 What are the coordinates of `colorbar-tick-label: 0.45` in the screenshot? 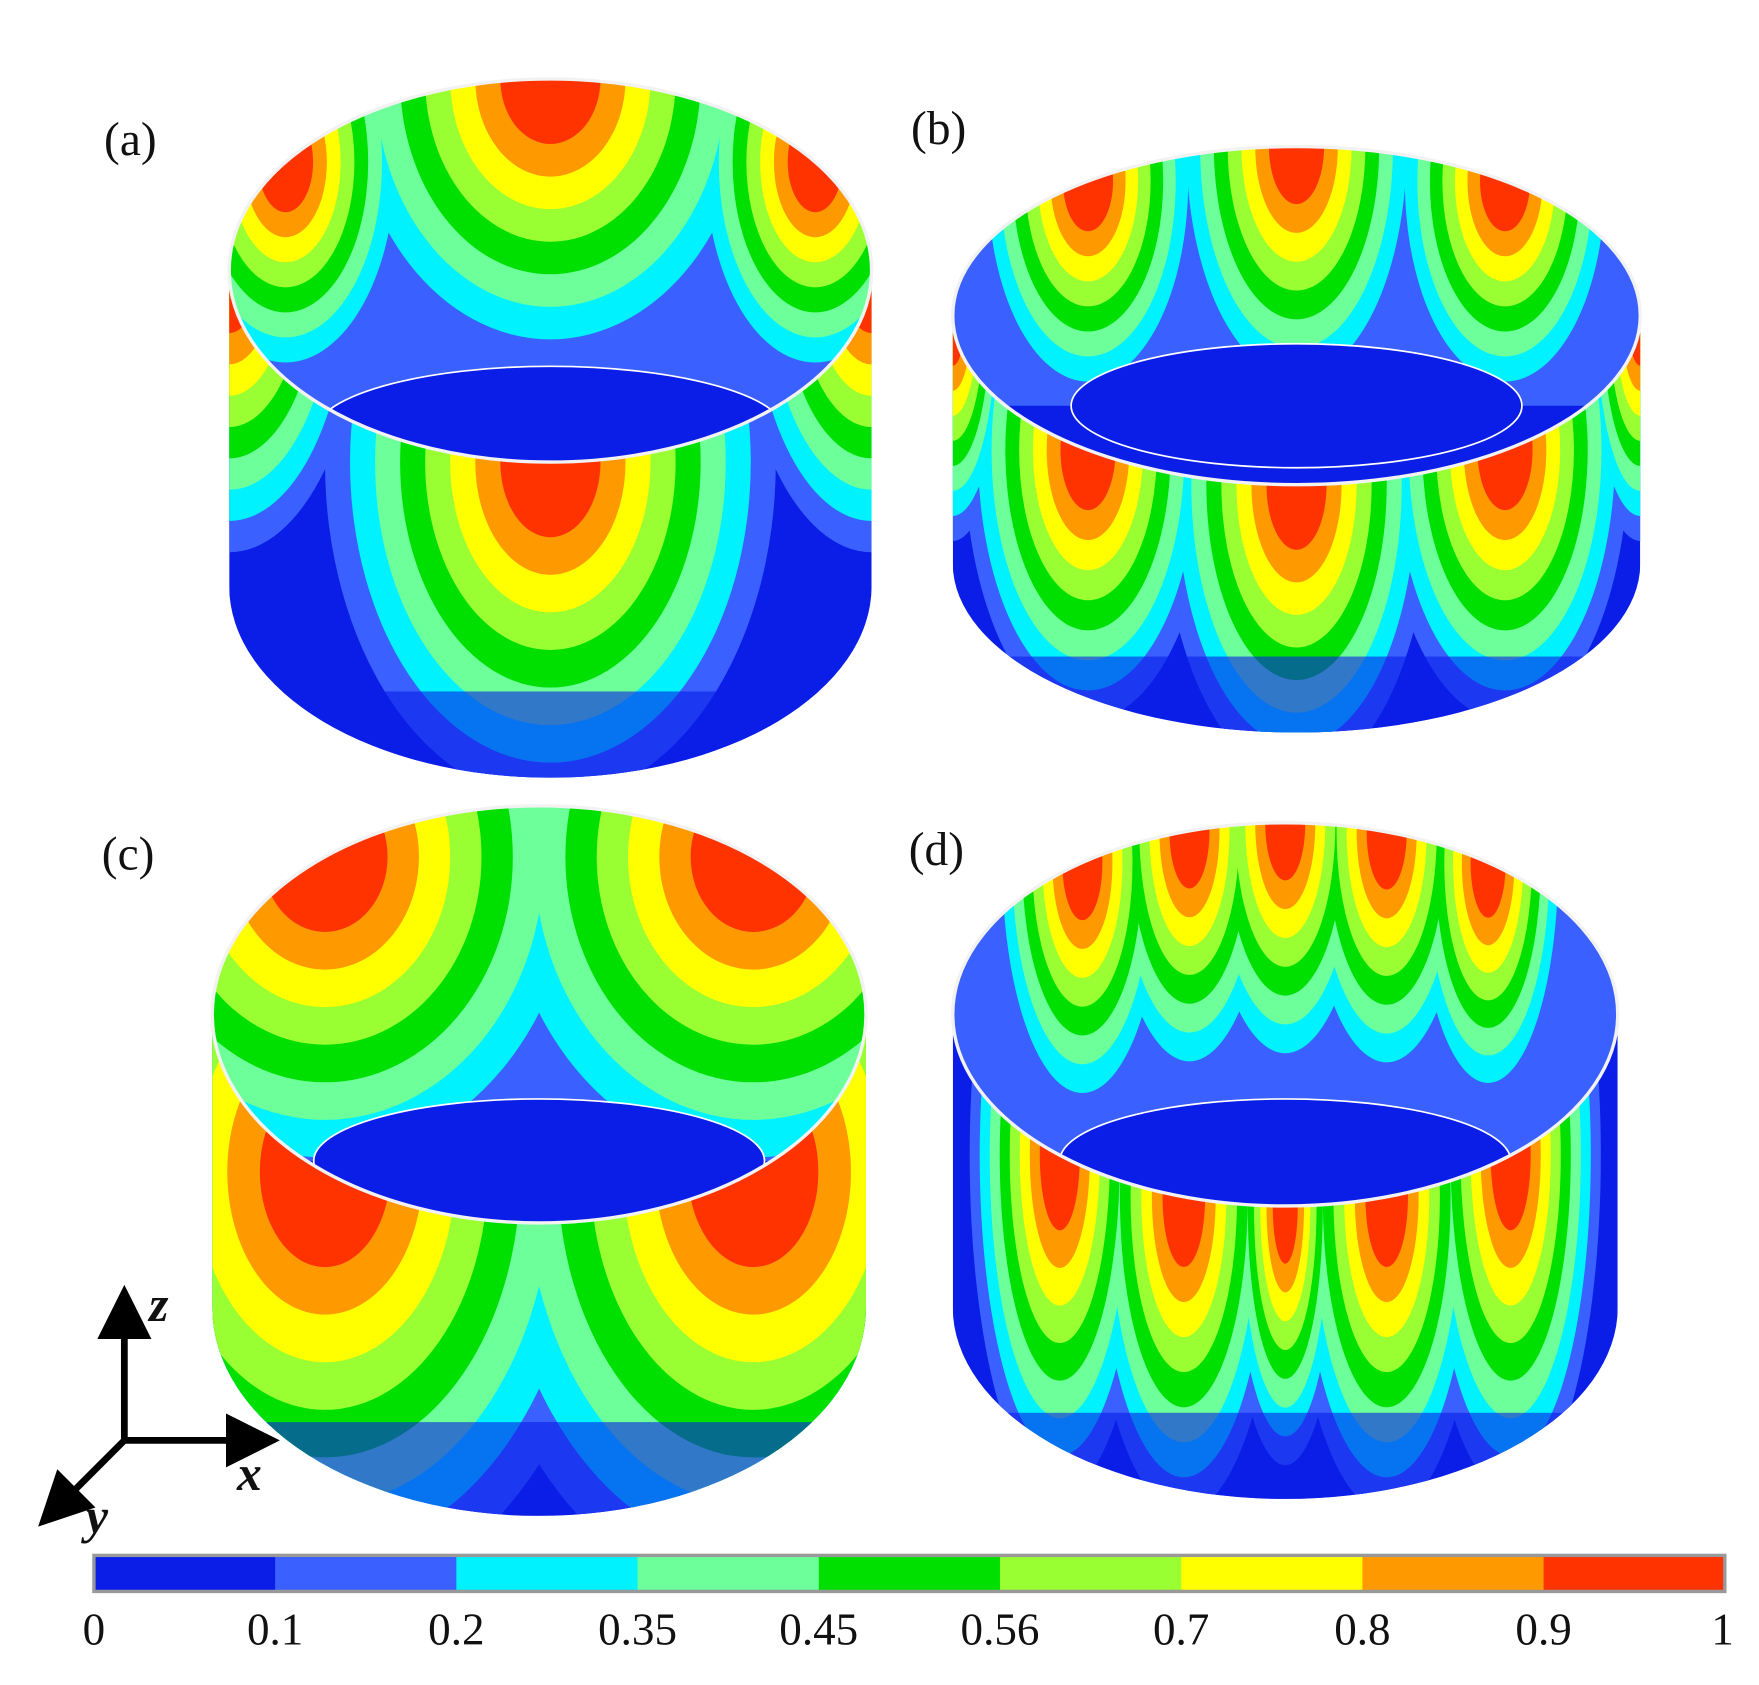 It's located at (818, 1630).